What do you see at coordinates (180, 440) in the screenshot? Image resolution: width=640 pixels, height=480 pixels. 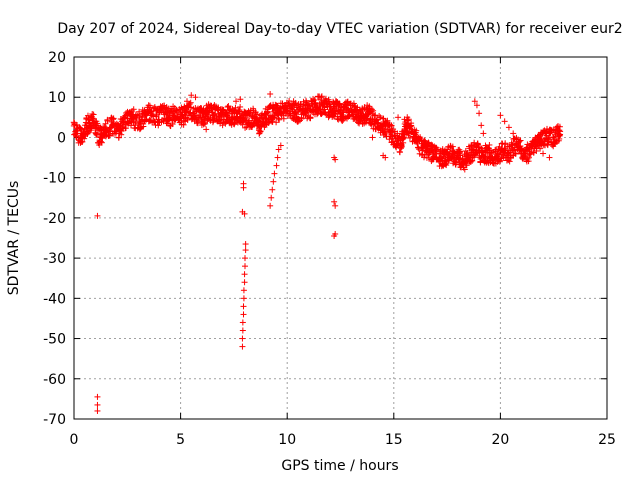 I see `x-tick-label: 5` at bounding box center [180, 440].